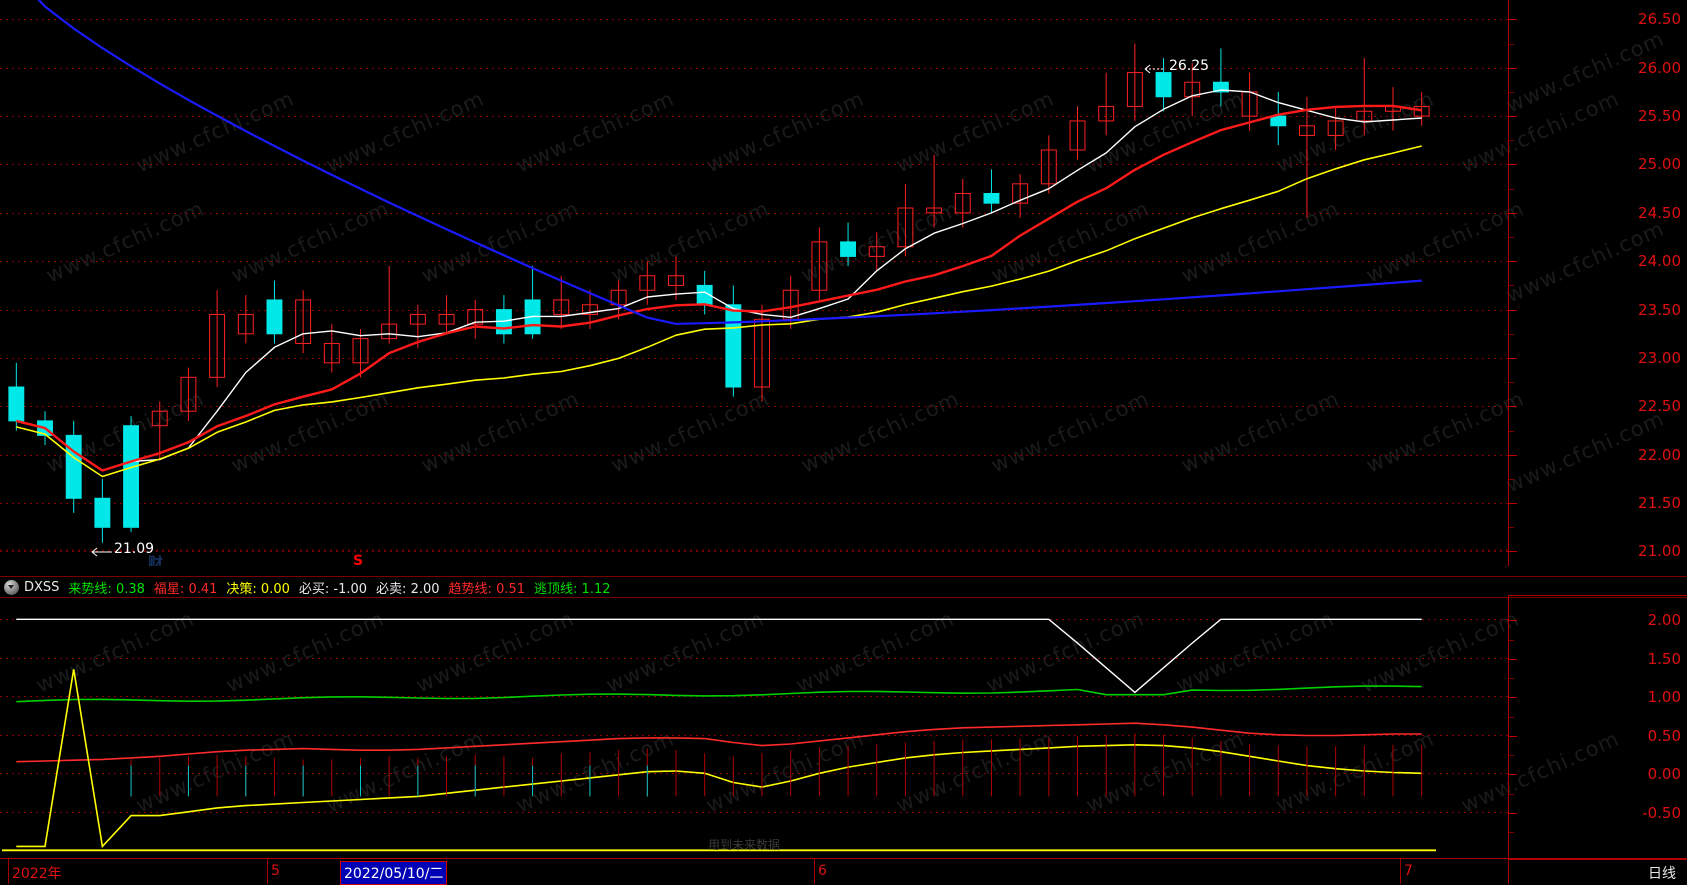 The width and height of the screenshot is (1687, 885). I want to click on time-axis: 2022年 5 6 7 2022/05/10/二, so click(754, 871).